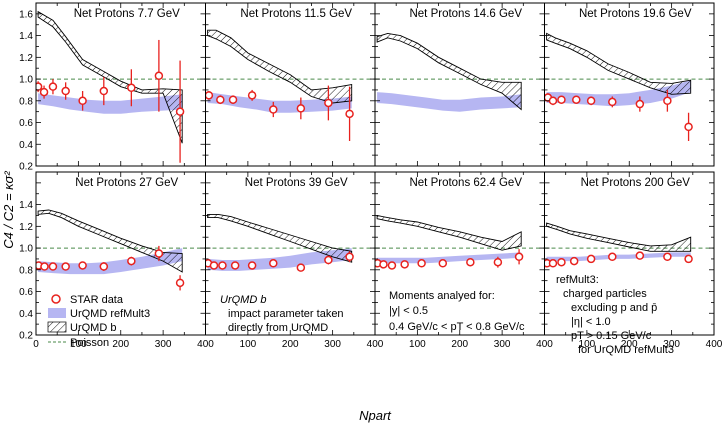  Describe the element at coordinates (408, 311) in the screenshot. I see `moments-note-line2: |y| < 0.5` at that location.